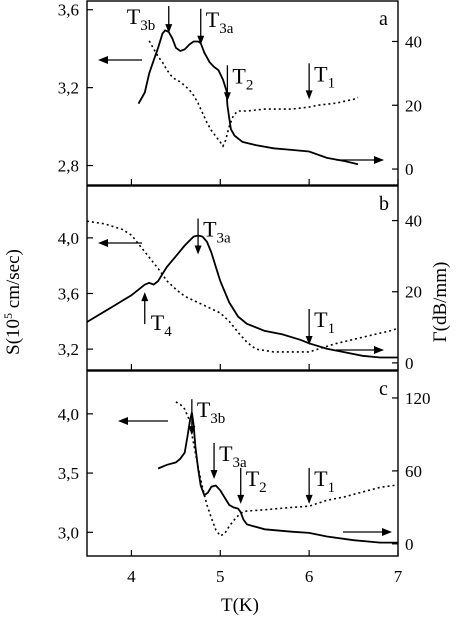 This screenshot has width=463, height=617. I want to click on panel-letter: b, so click(384, 204).